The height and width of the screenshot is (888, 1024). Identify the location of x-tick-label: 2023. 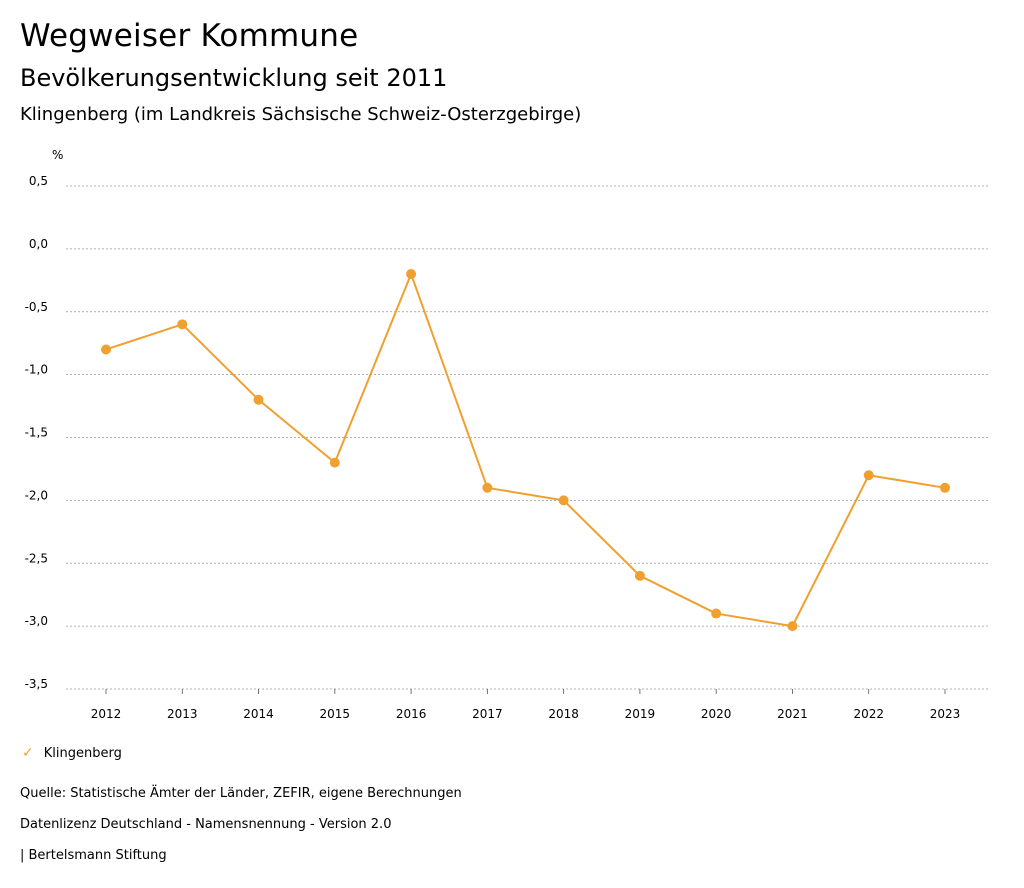
(945, 714).